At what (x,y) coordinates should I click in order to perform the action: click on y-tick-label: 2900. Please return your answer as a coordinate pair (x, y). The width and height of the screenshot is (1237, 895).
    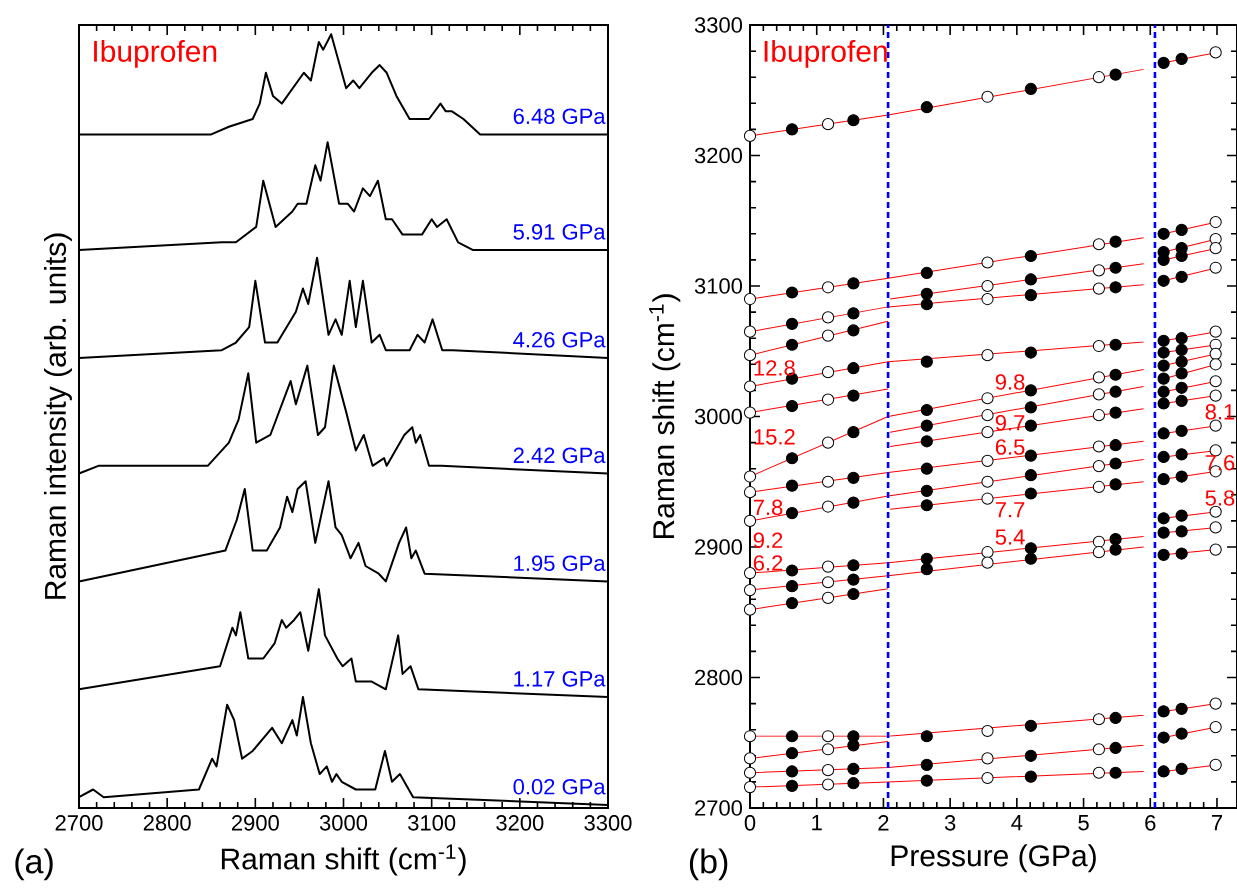
    Looking at the image, I should click on (719, 547).